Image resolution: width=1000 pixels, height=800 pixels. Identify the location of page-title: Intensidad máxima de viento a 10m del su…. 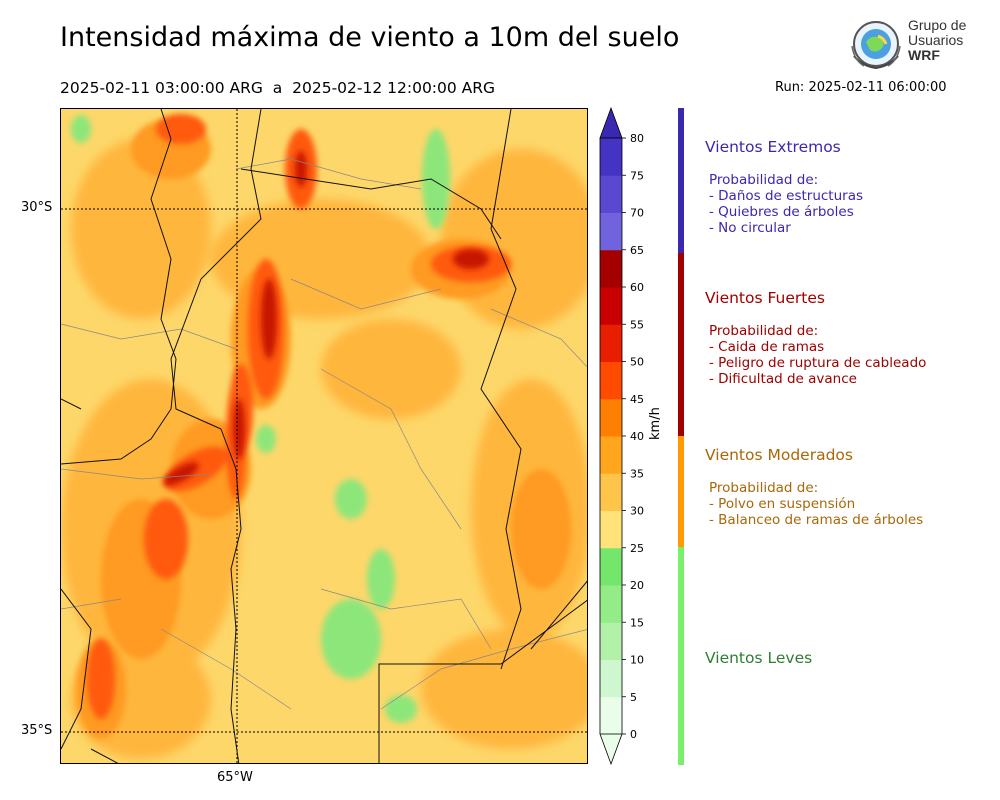
(370, 37).